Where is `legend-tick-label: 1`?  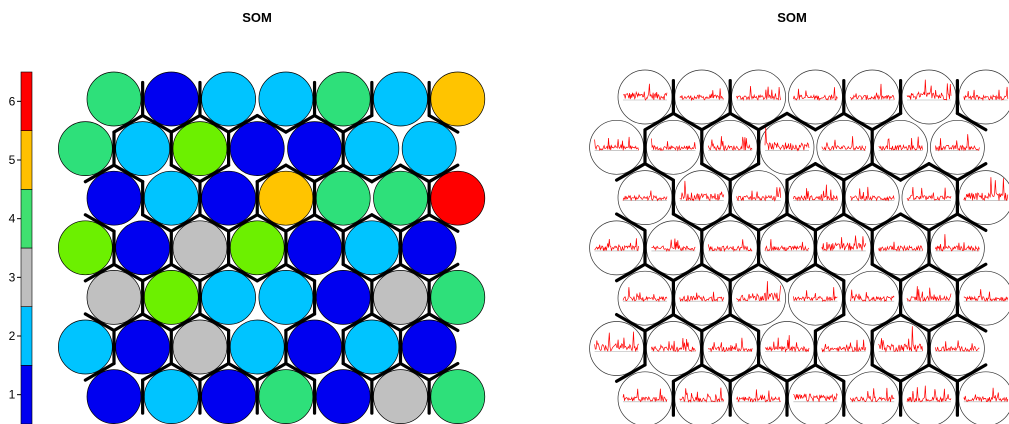 legend-tick-label: 1 is located at coordinates (12, 395).